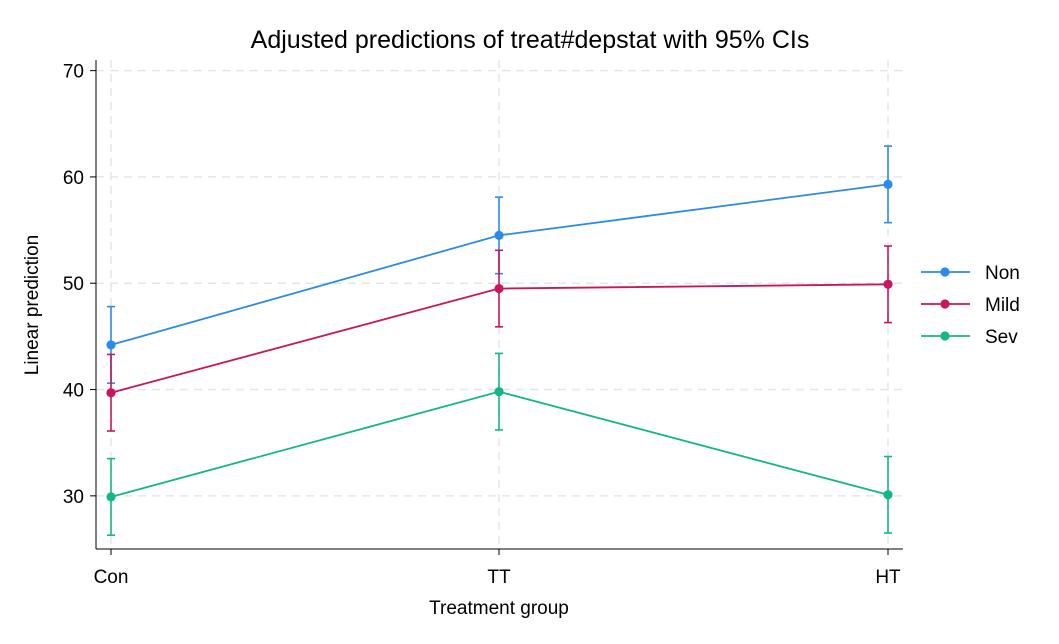 The height and width of the screenshot is (644, 1059). I want to click on legend-label: Mild, so click(1002, 305).